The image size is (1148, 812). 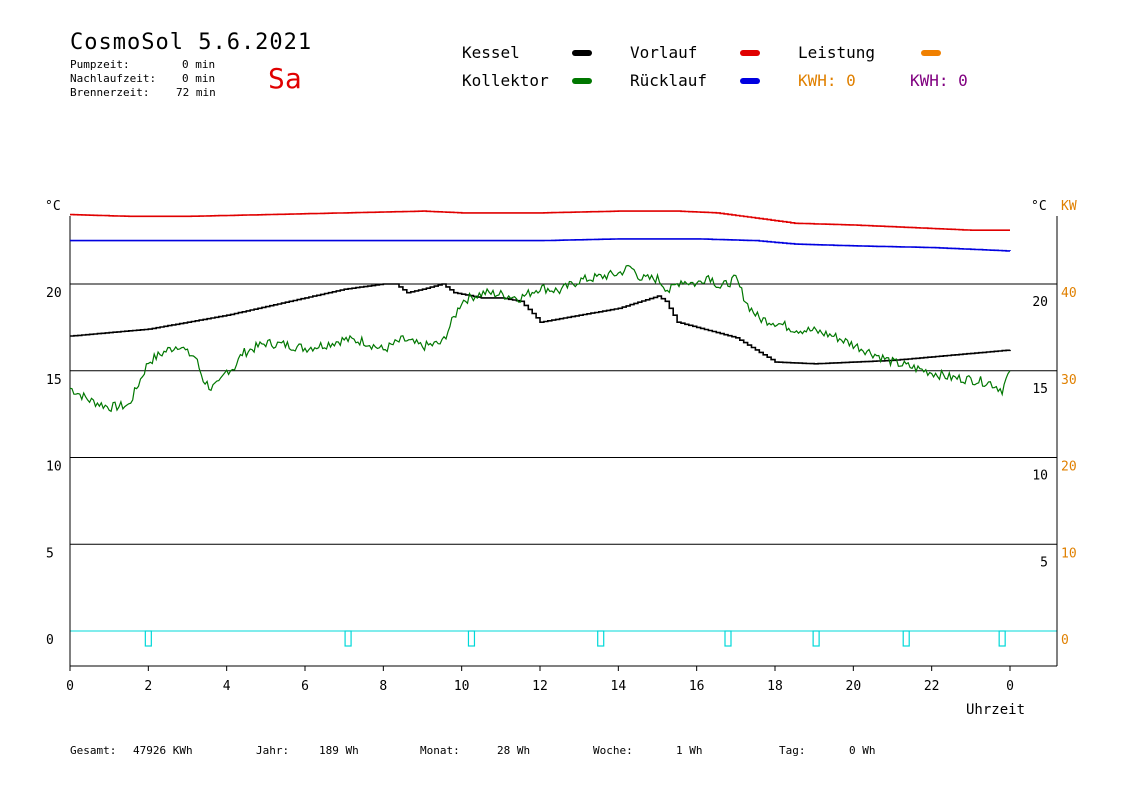 I want to click on x-tick-label-6: 12, so click(x=540, y=686).